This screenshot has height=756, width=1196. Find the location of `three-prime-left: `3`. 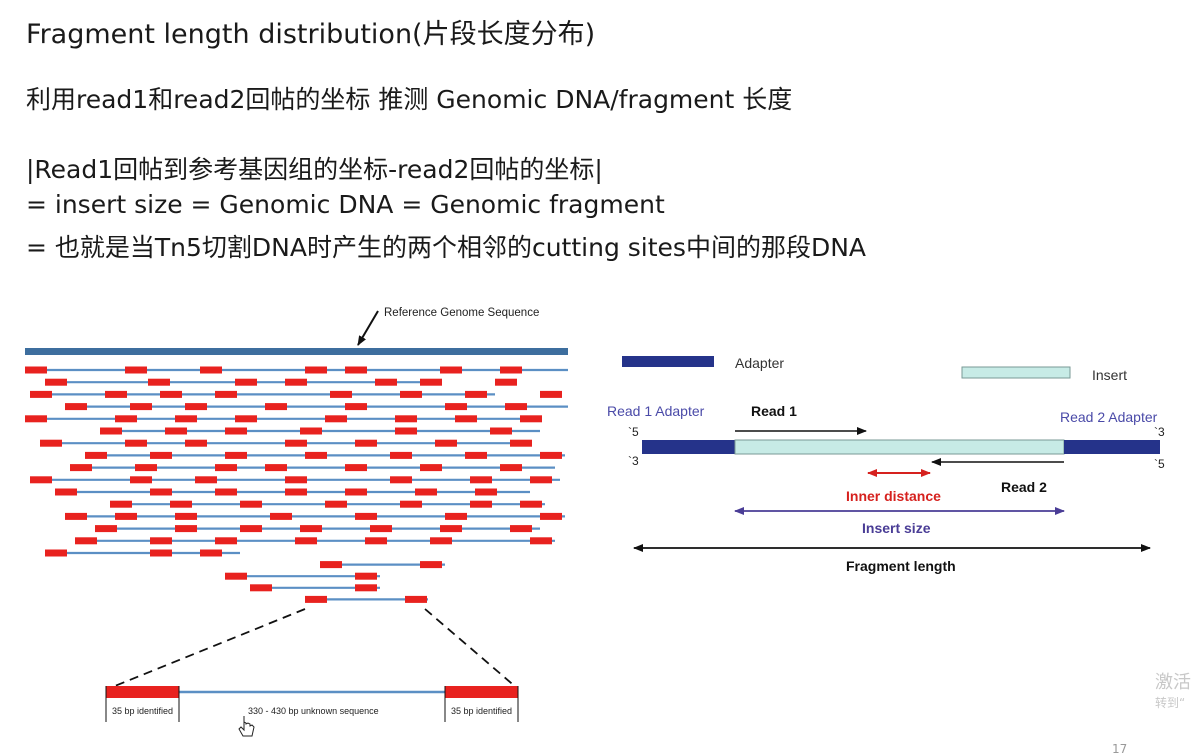

three-prime-left: `3 is located at coordinates (633, 461).